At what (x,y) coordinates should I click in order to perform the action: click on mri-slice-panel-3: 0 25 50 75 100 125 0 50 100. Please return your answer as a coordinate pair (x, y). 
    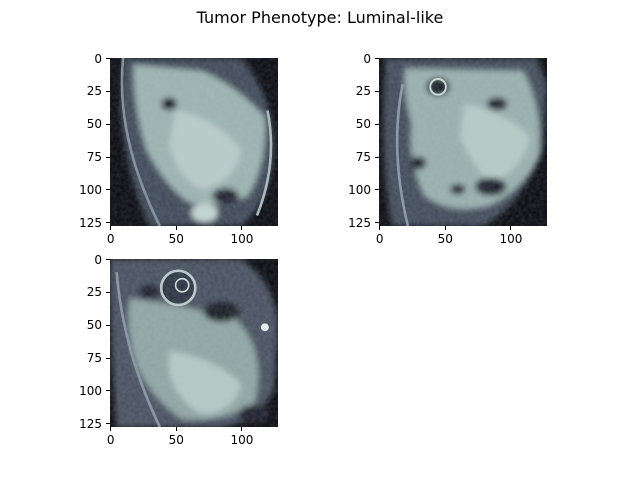
    Looking at the image, I should click on (178, 350).